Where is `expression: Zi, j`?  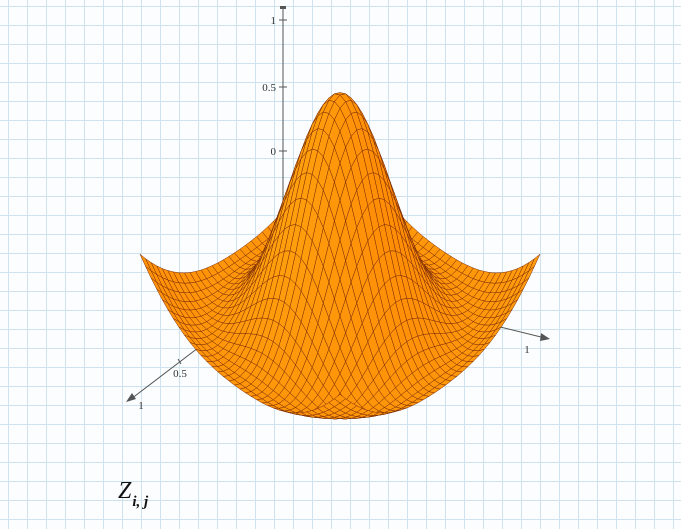 expression: Zi, j is located at coordinates (133, 494).